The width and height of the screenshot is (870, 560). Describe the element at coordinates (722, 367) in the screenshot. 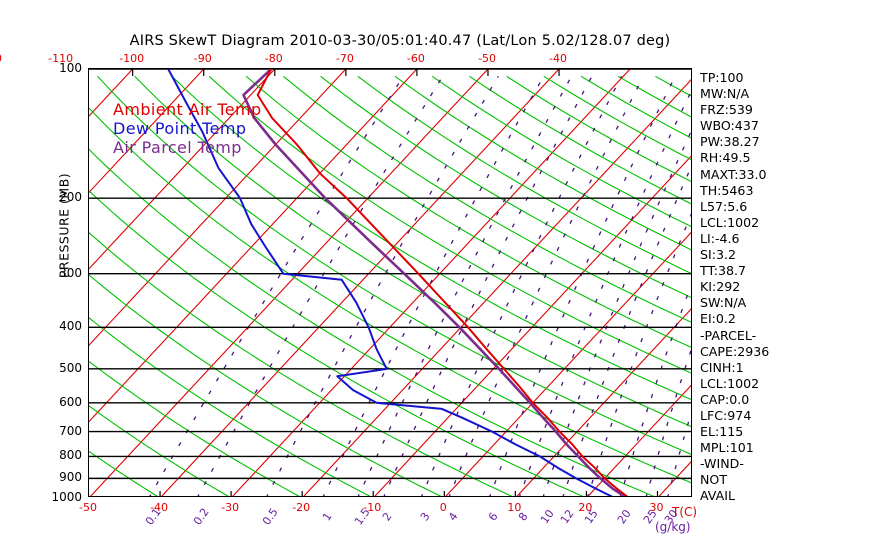

I see `parameter-item-18: CINH:1` at that location.